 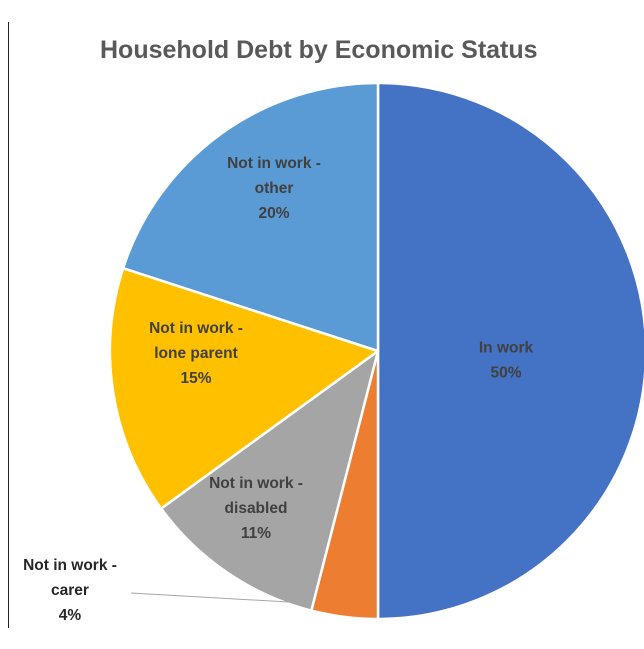 What do you see at coordinates (195, 378) in the screenshot?
I see `slice-percent-label: 15%` at bounding box center [195, 378].